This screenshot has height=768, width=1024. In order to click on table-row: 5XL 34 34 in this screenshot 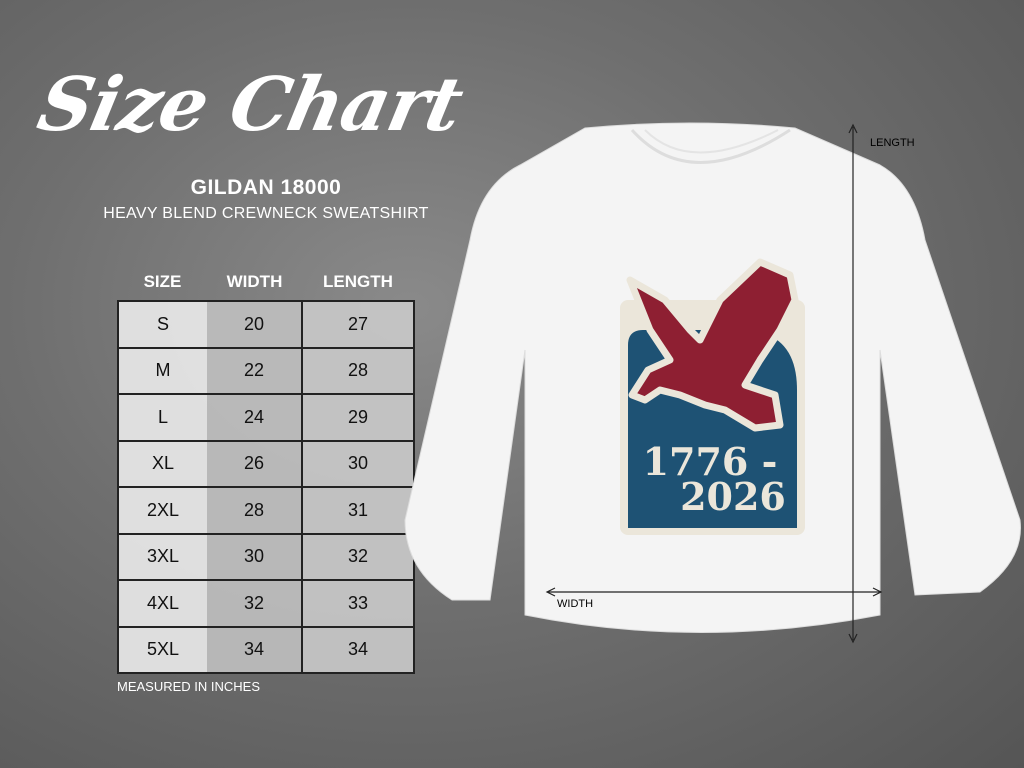, I will do `click(266, 649)`.